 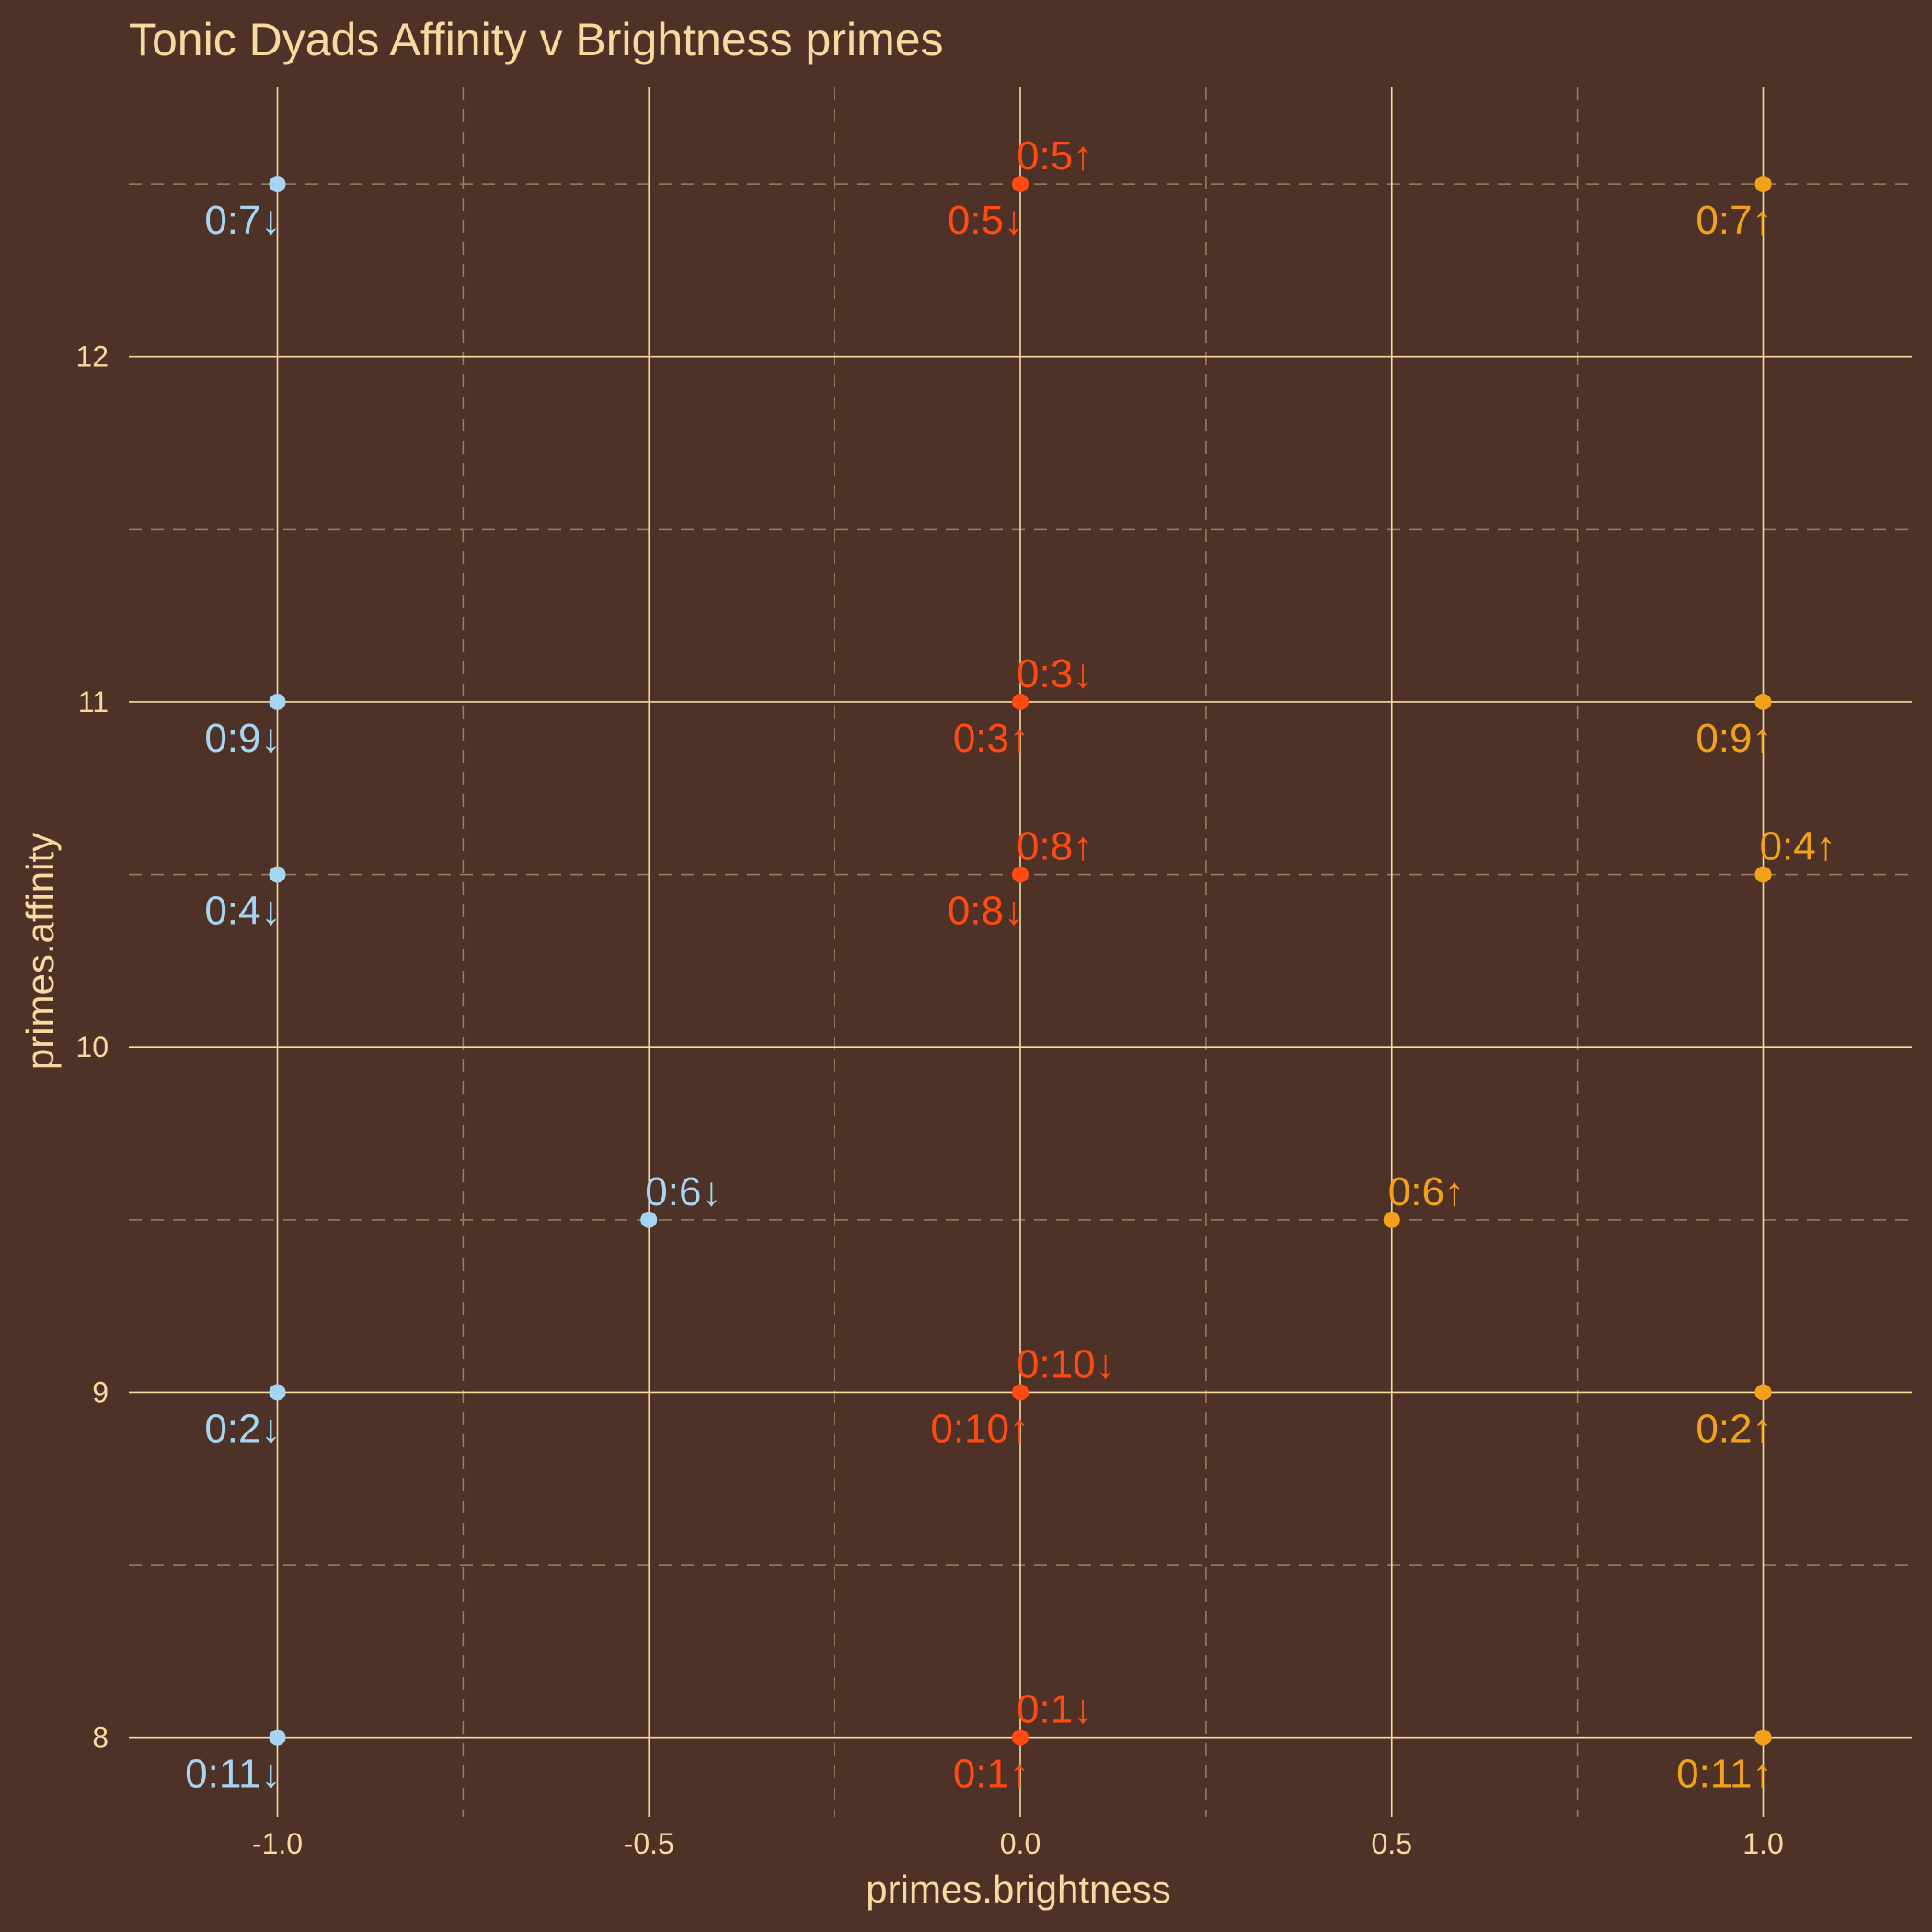 What do you see at coordinates (1734, 1428) in the screenshot?
I see `point-label: 0:2↑` at bounding box center [1734, 1428].